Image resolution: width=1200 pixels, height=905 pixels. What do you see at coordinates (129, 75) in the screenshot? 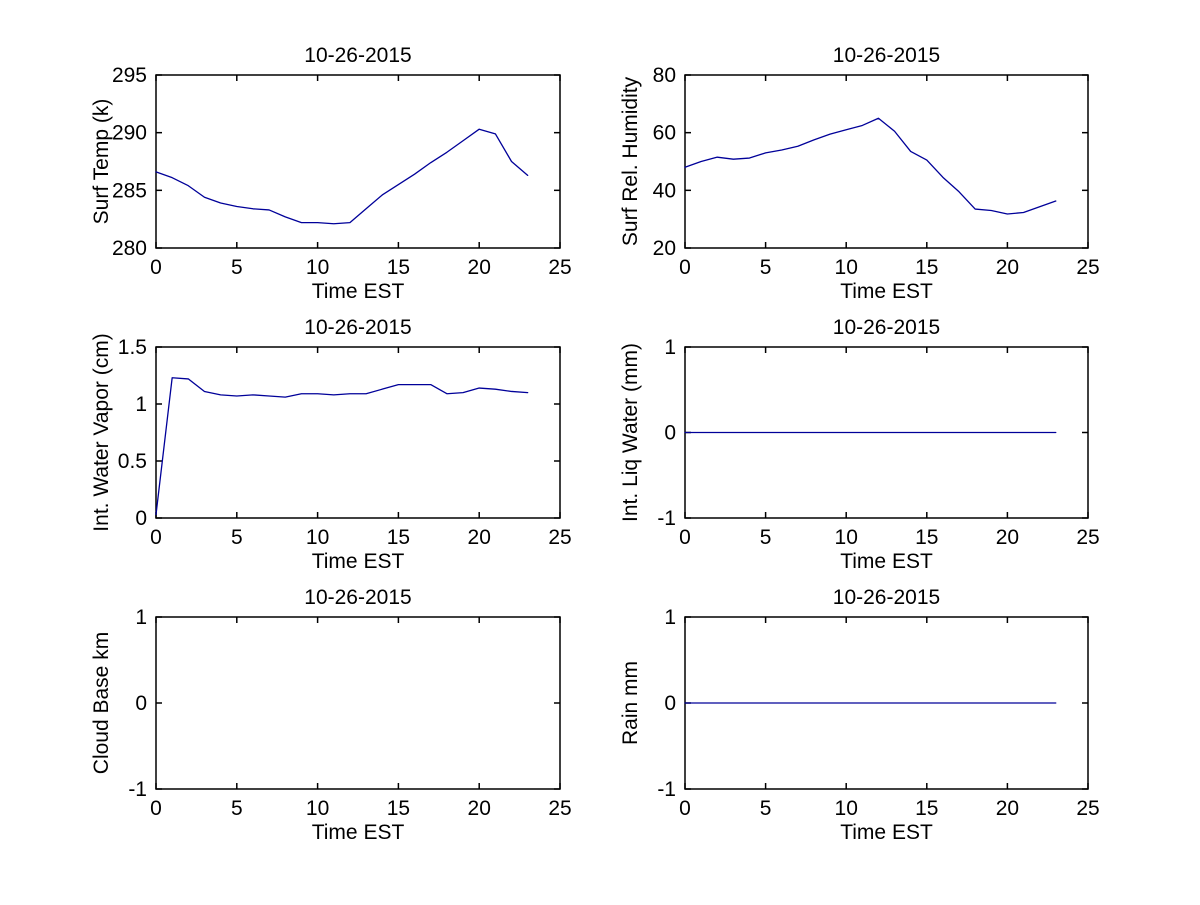
I see `y-tick-label: 295` at bounding box center [129, 75].